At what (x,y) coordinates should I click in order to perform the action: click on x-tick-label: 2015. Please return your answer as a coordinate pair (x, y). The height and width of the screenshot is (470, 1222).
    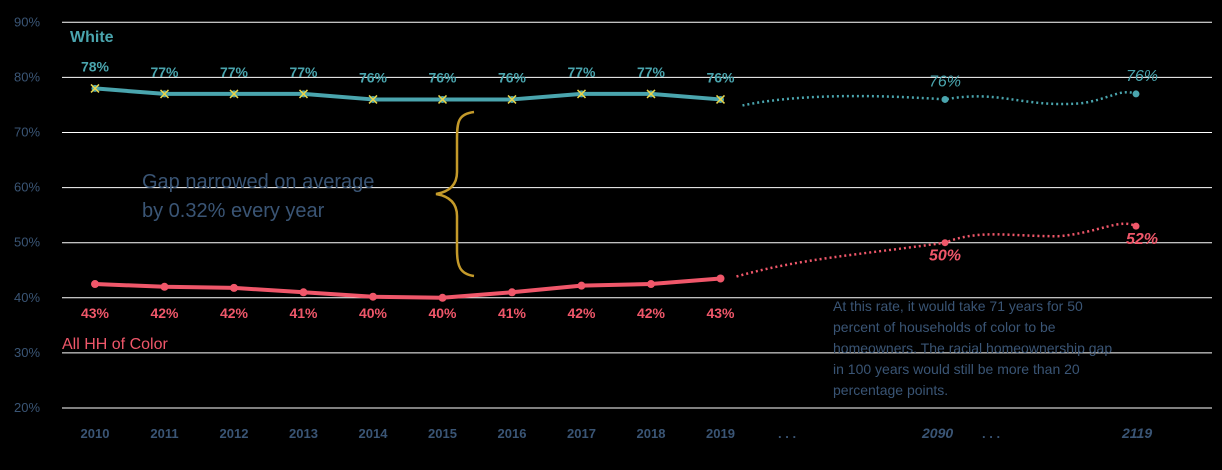
    Looking at the image, I should click on (442, 433).